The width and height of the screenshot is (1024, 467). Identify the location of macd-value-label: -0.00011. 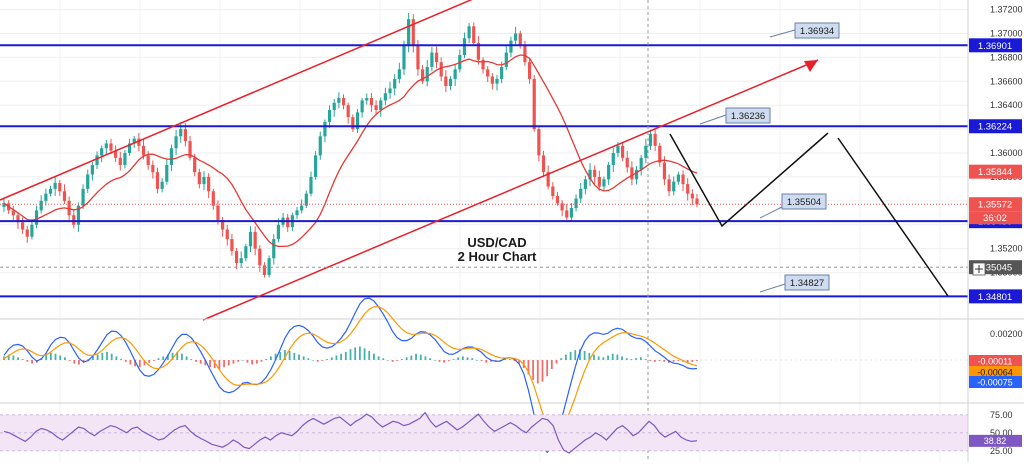
(995, 362).